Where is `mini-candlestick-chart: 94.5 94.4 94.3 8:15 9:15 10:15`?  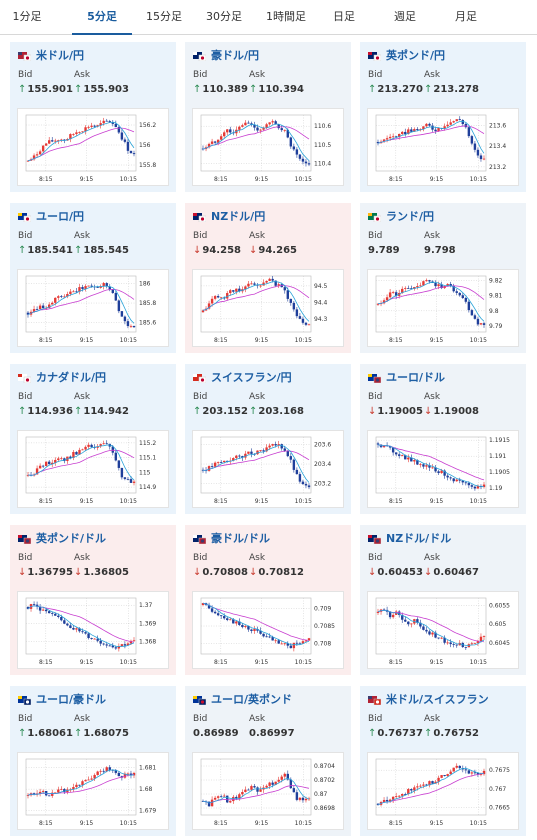
mini-candlestick-chart: 94.5 94.4 94.3 8:15 9:15 10:15 is located at coordinates (268, 308).